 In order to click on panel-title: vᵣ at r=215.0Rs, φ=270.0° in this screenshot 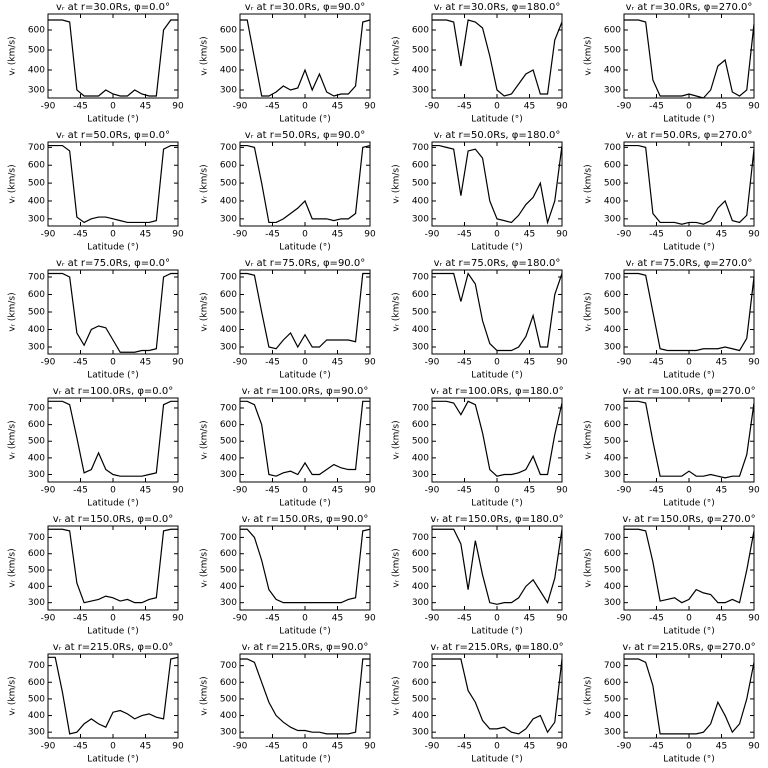, I will do `click(688, 647)`.